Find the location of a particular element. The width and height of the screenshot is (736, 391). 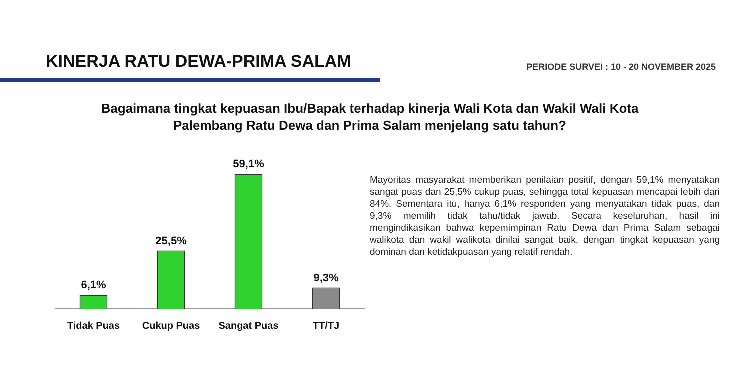

data-label: 6,1% is located at coordinates (93, 286).